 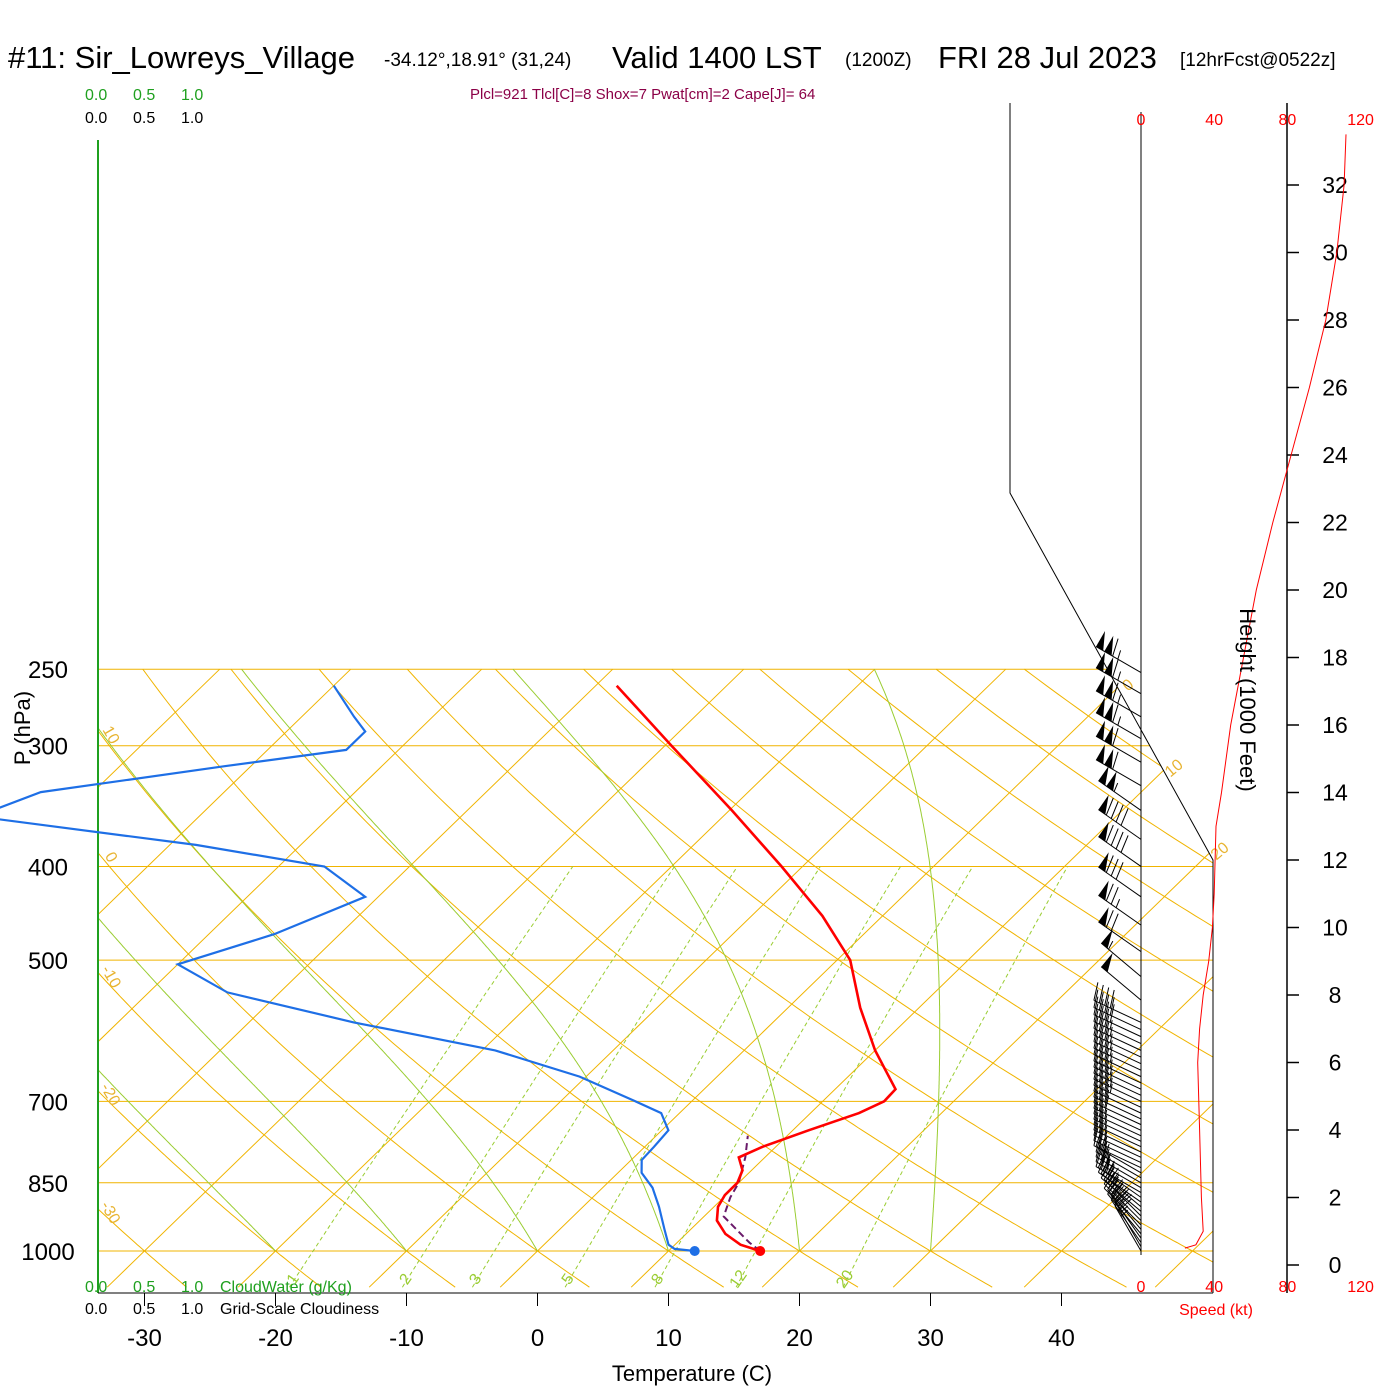 I want to click on x-tick-label--10: -10, so click(x=406, y=1338).